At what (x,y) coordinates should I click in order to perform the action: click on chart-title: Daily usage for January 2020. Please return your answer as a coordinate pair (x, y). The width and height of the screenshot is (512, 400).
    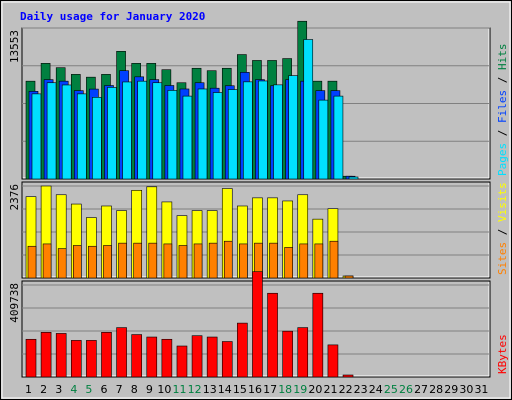
    Looking at the image, I should click on (112, 16).